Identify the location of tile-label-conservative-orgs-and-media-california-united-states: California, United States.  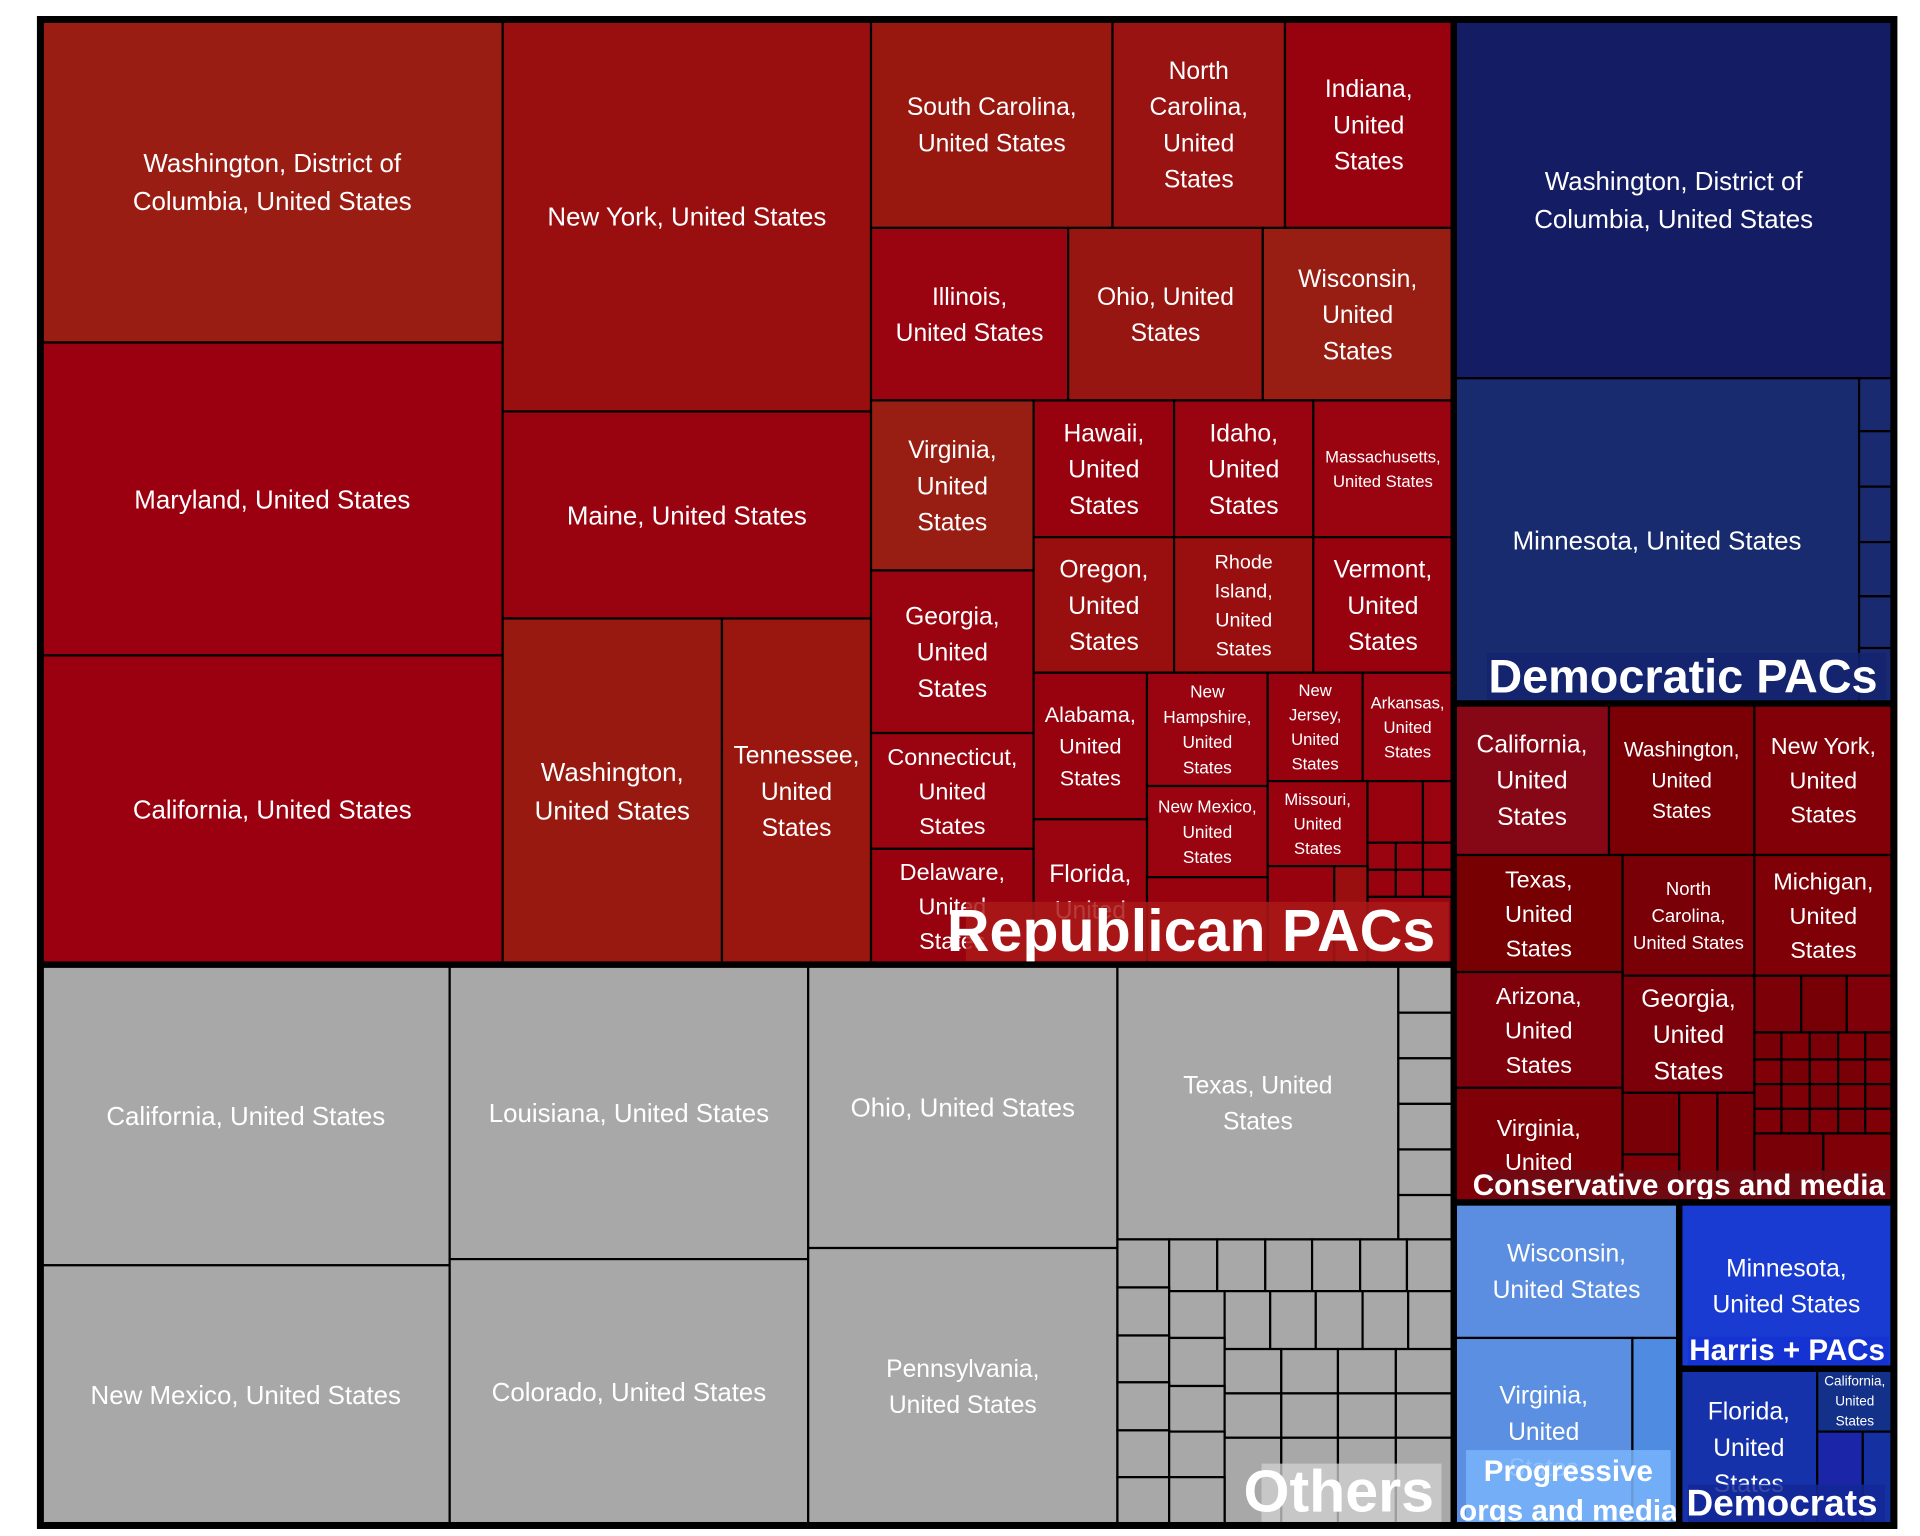
(1532, 781).